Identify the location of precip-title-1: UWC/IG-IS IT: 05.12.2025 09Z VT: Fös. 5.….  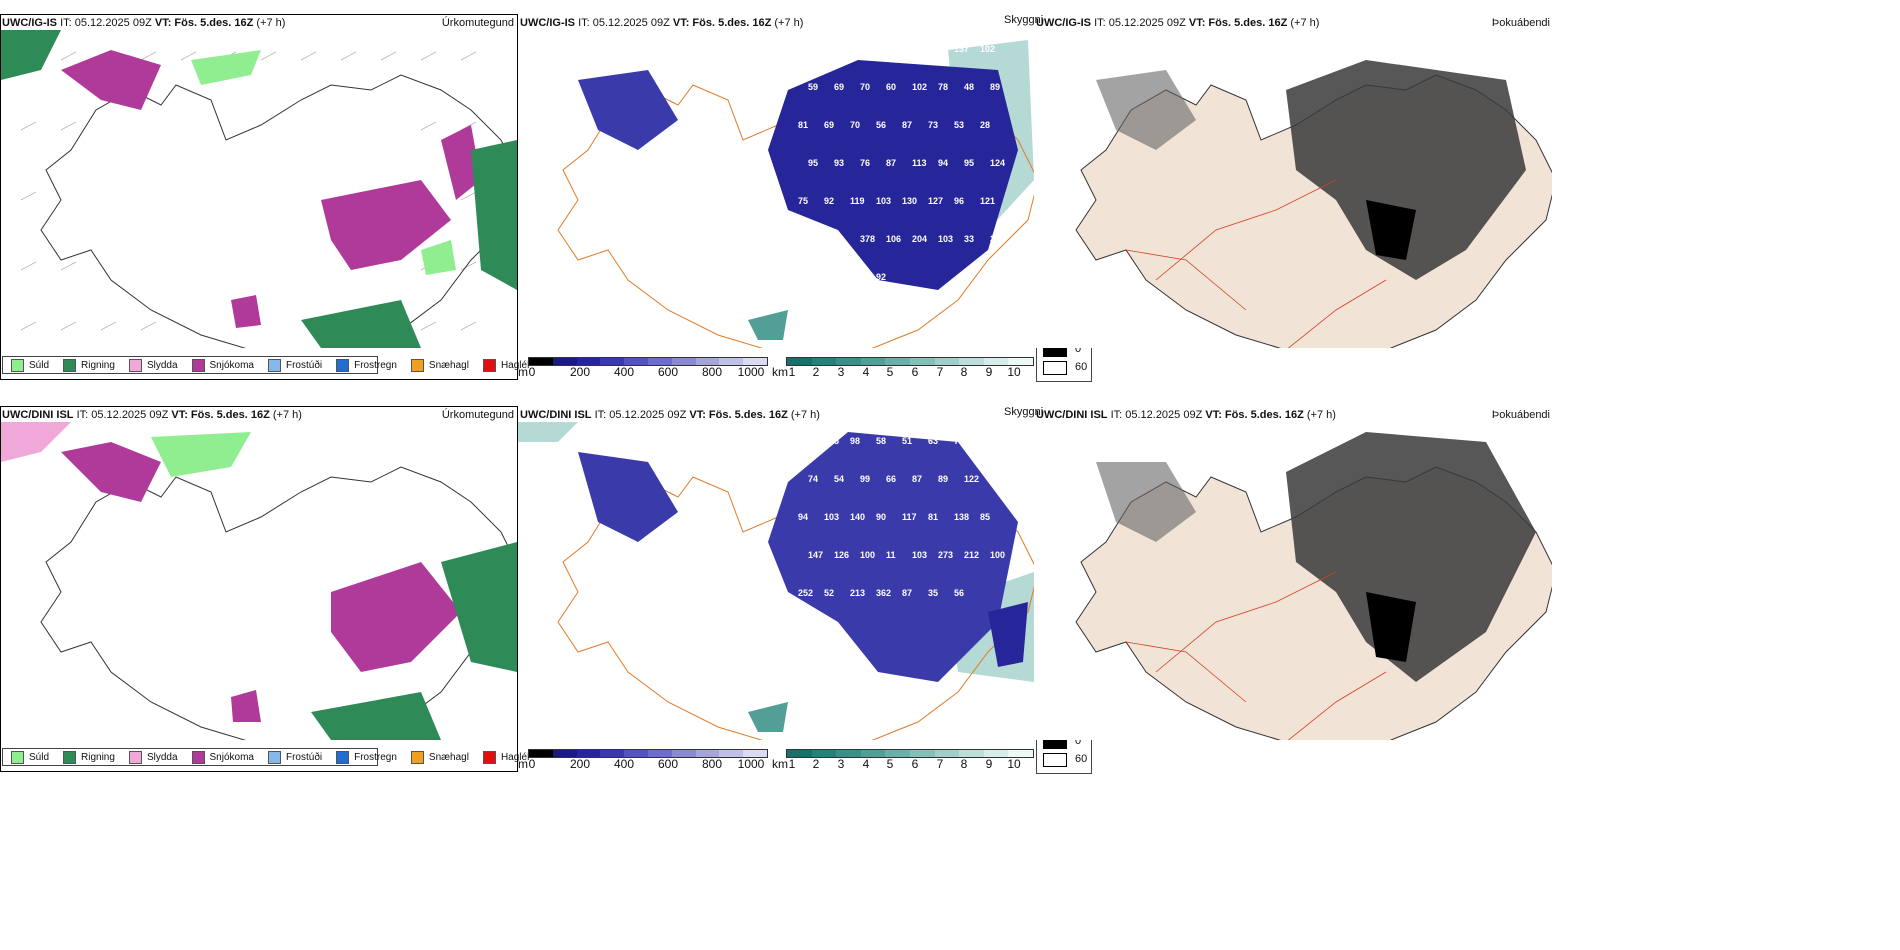
(144, 23).